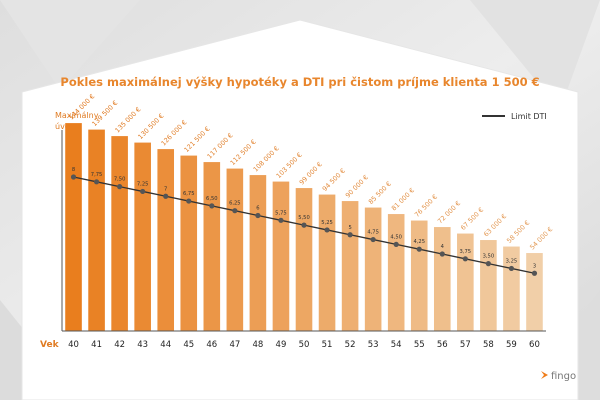 The image size is (600, 400). What do you see at coordinates (443, 247) in the screenshot?
I see `dti-point-label: 4` at bounding box center [443, 247].